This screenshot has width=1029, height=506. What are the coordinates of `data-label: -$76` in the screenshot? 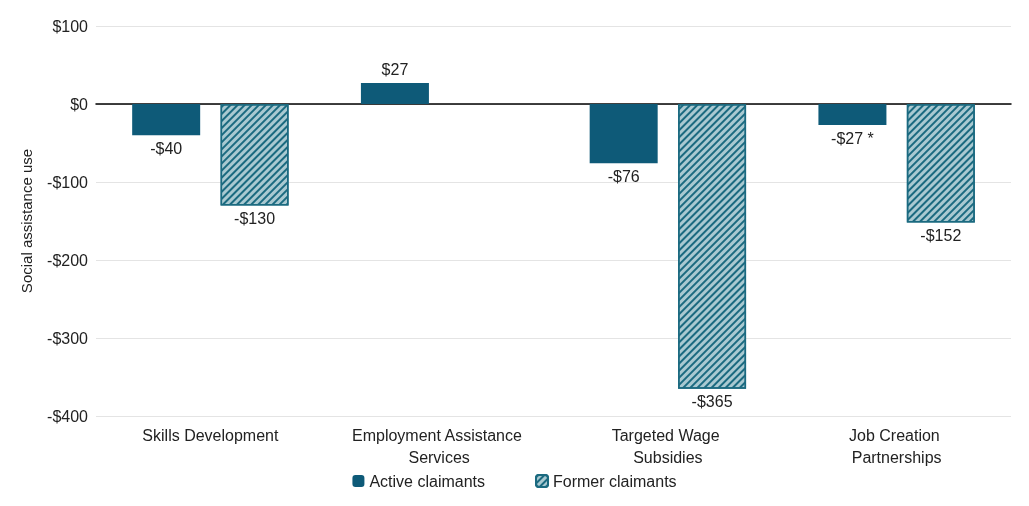 It's located at (623, 176).